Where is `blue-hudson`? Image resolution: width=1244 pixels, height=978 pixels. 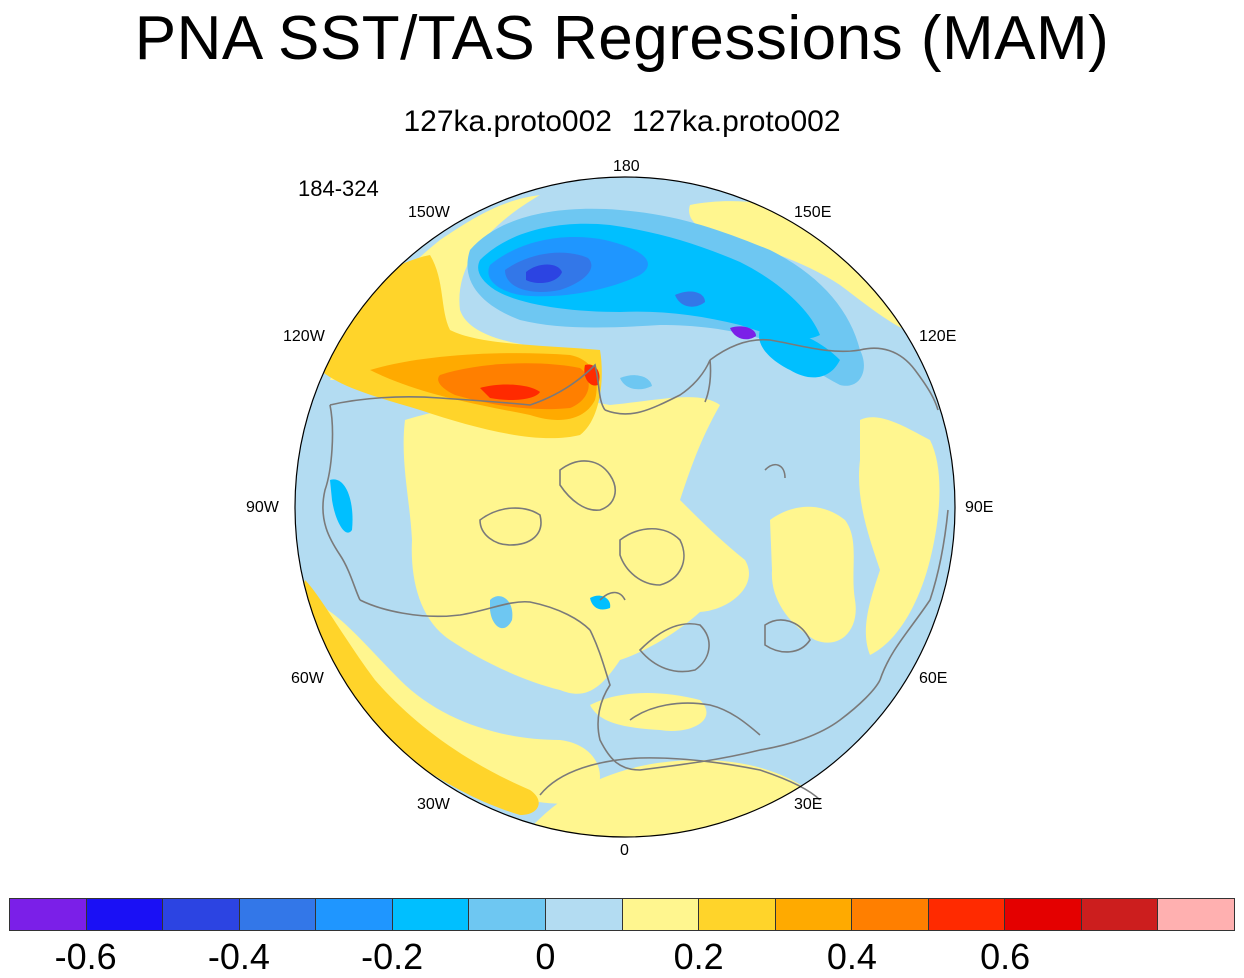 blue-hudson is located at coordinates (341, 506).